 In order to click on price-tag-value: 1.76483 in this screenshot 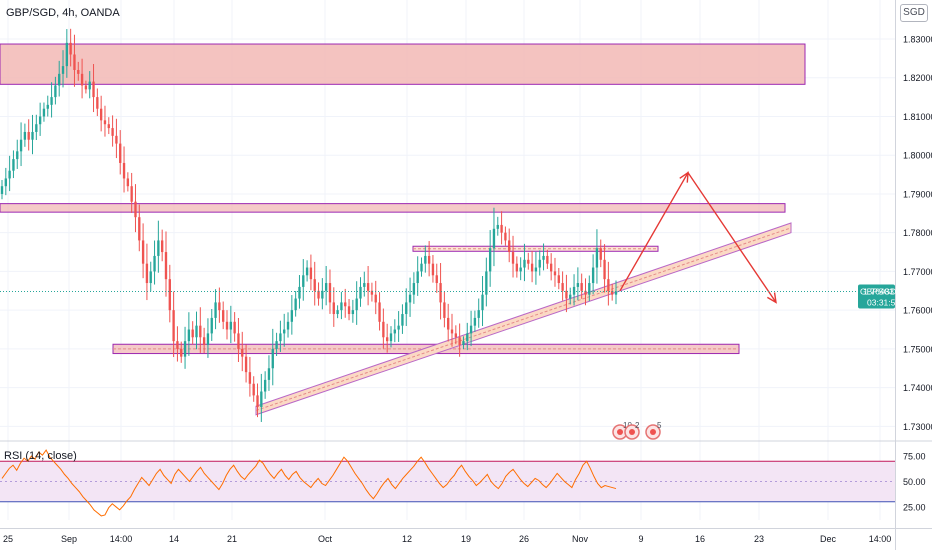, I will do `click(878, 291)`.